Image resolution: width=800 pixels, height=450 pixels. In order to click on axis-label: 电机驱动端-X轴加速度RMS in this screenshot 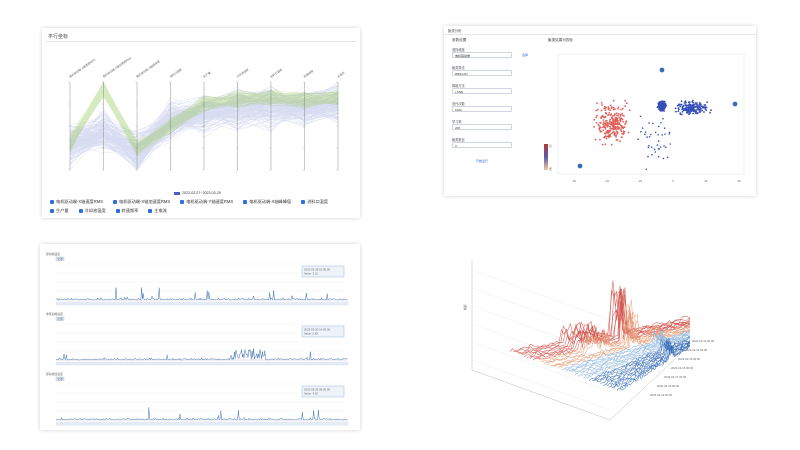, I will do `click(117, 67)`.